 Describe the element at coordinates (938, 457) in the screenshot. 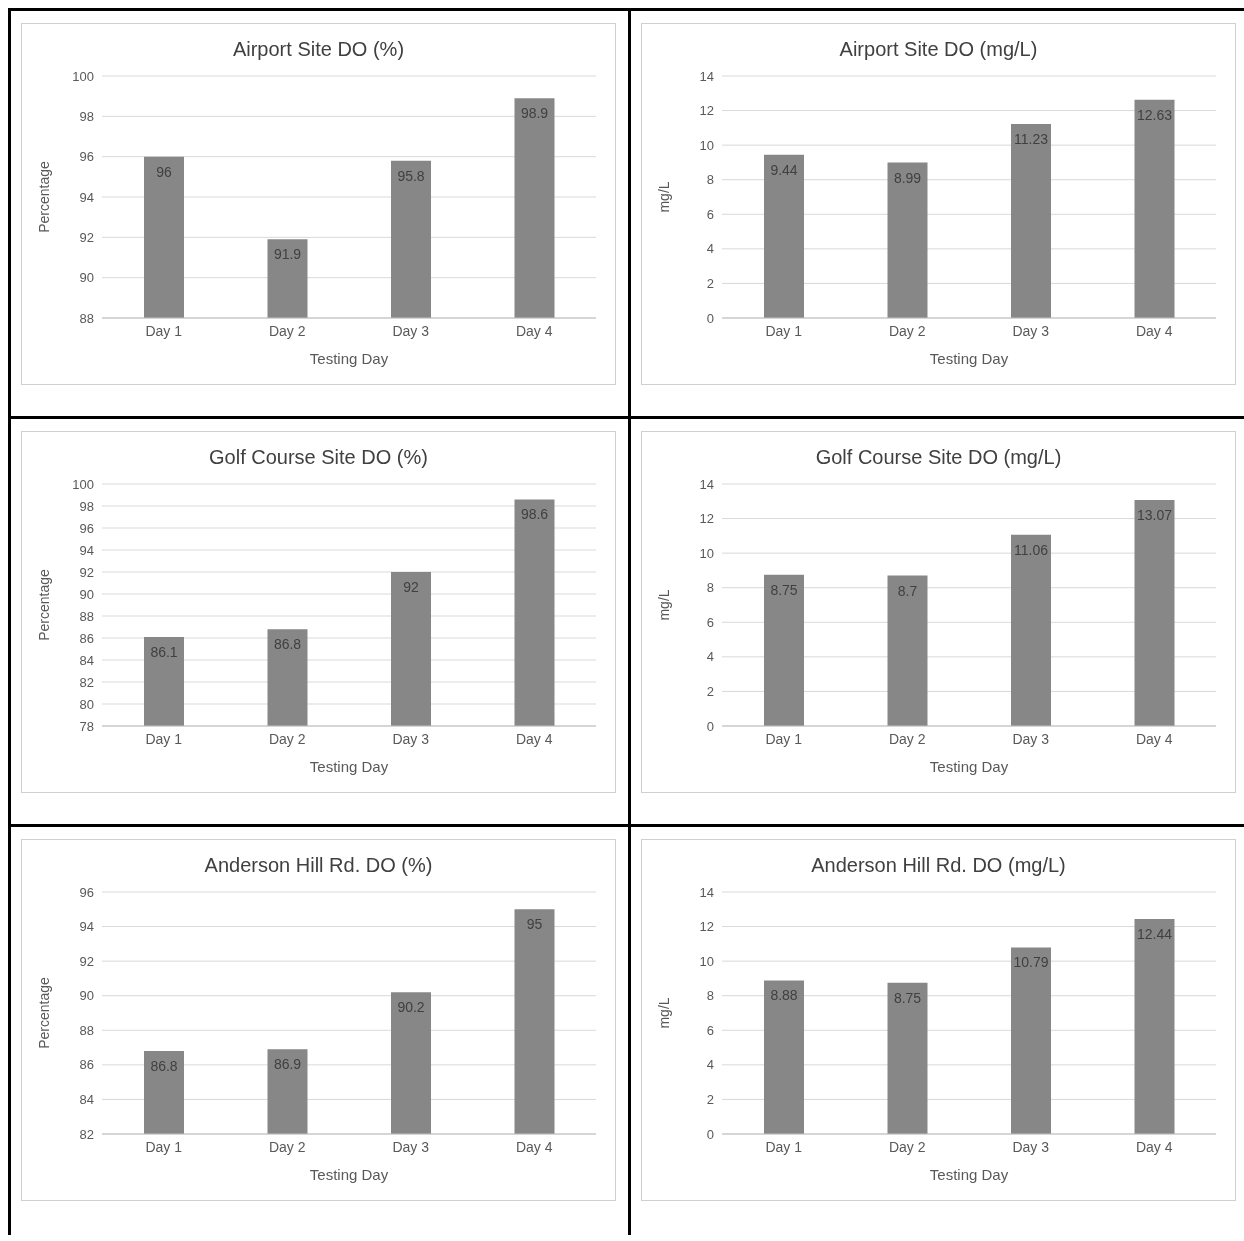

I see `chart-title: Golf Course Site DO (mg/L)` at that location.